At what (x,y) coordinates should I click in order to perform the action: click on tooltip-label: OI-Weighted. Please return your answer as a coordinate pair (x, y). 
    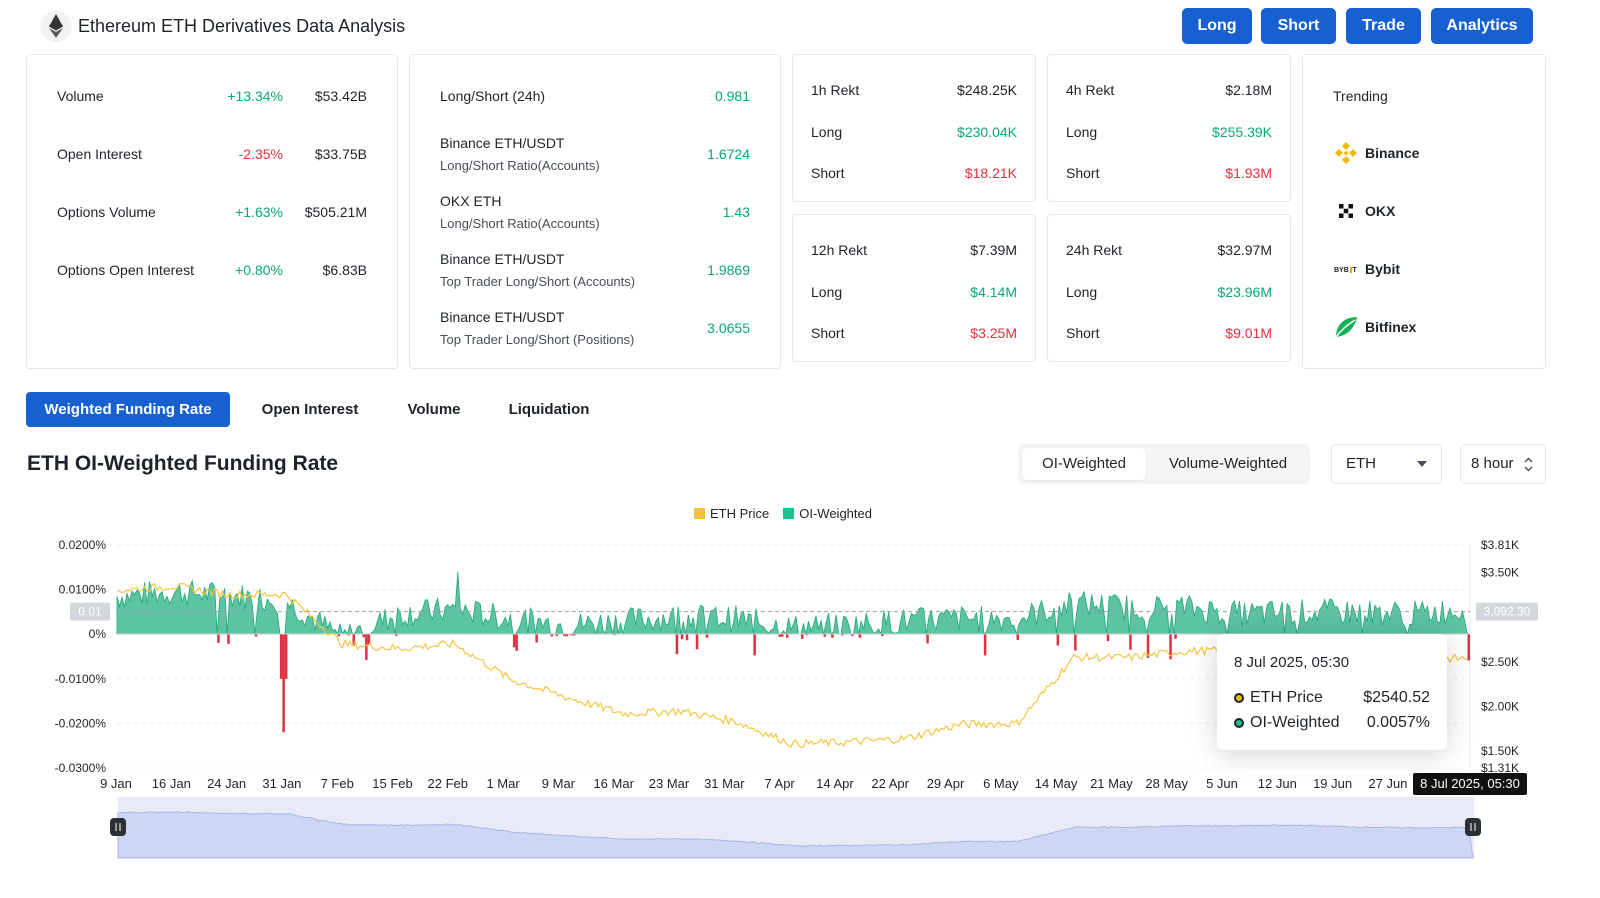
    Looking at the image, I should click on (1295, 722).